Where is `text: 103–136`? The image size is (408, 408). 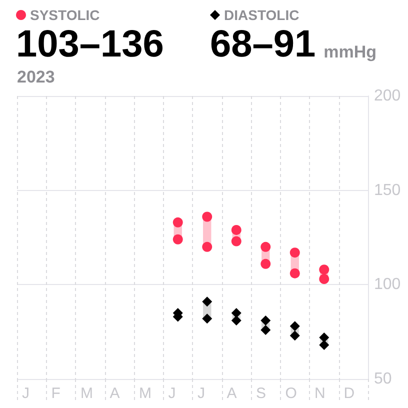 text: 103–136 is located at coordinates (90, 45).